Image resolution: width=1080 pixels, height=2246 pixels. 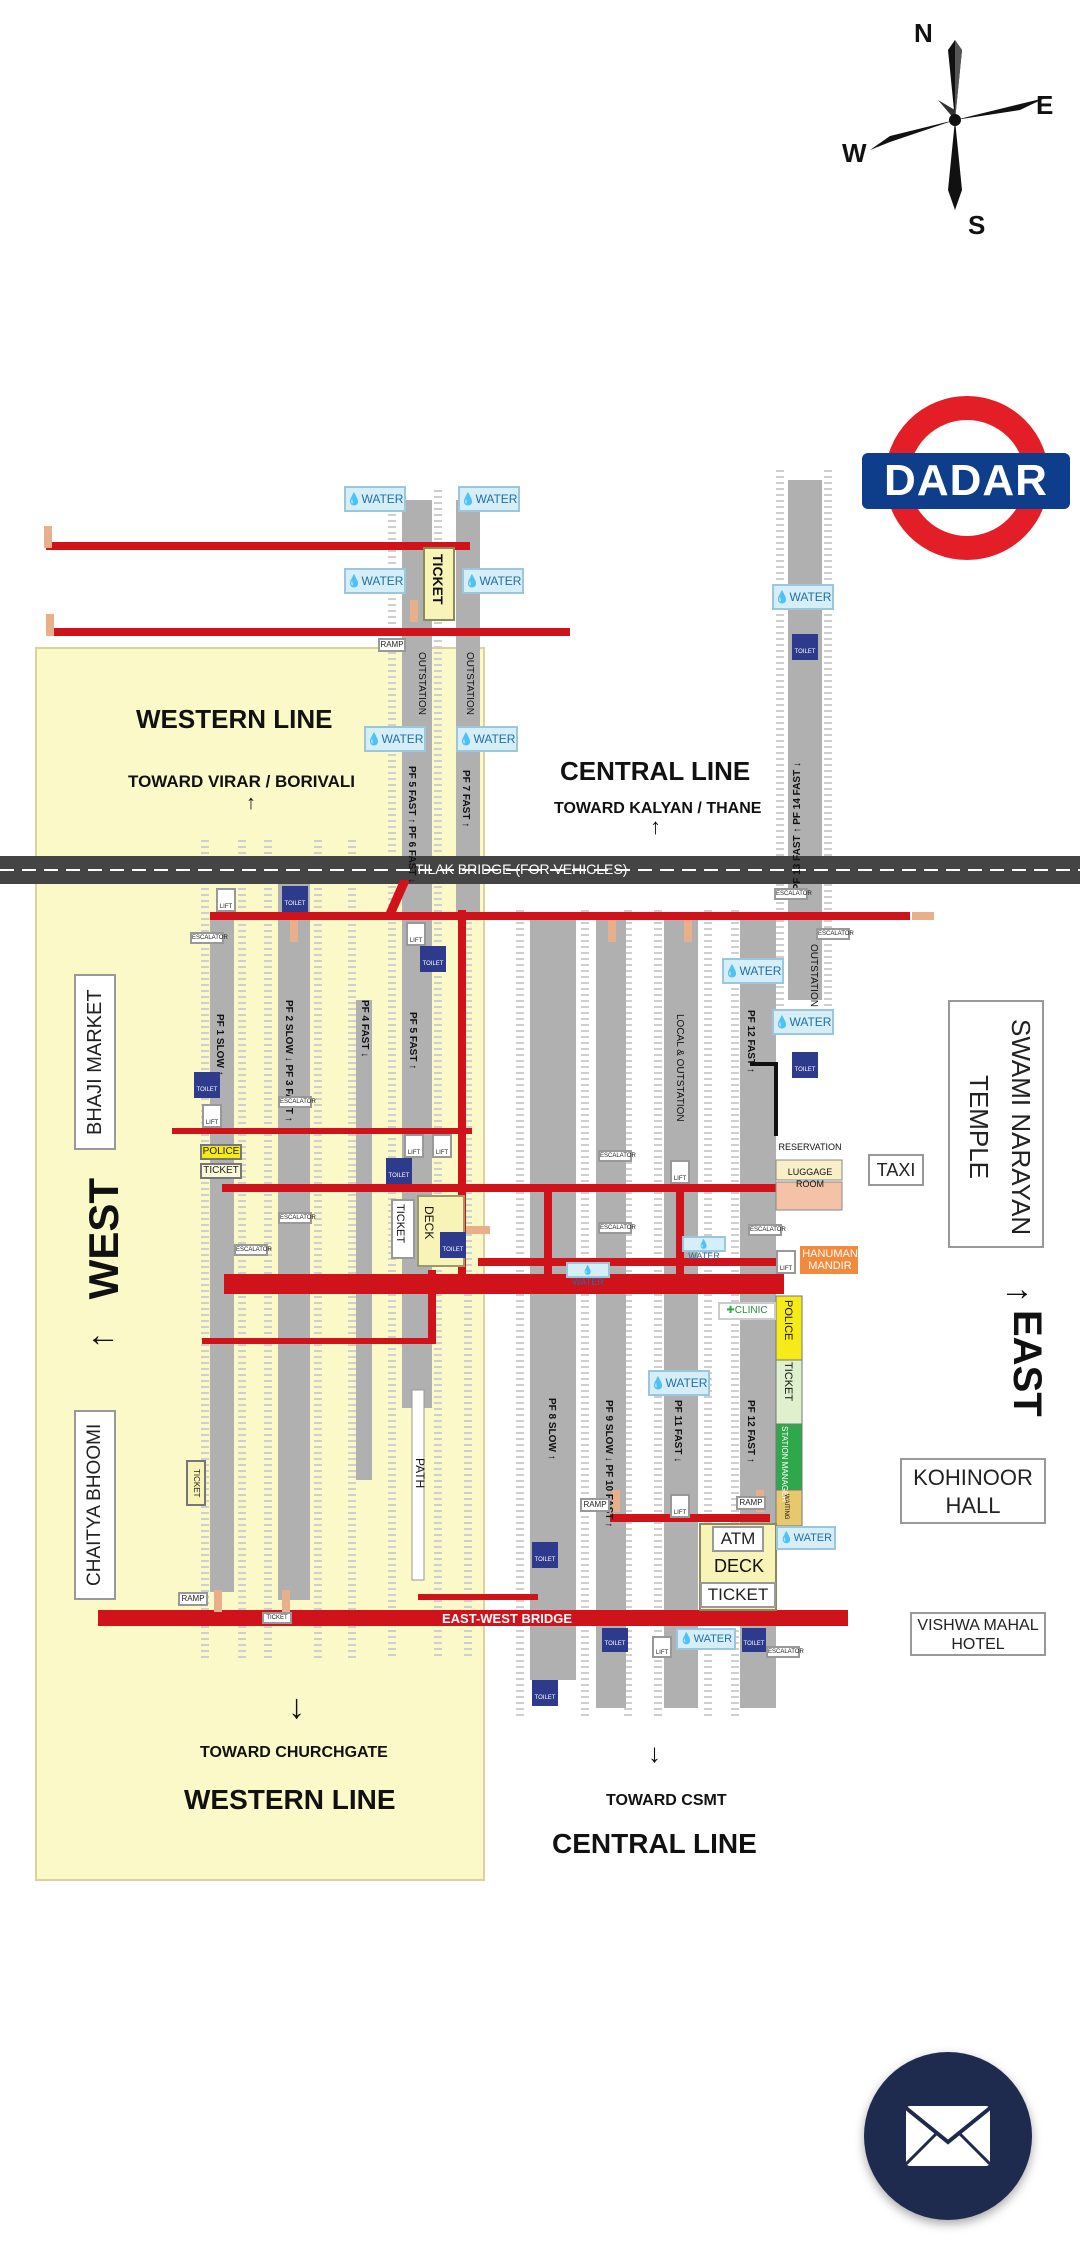 I want to click on waiting-label: WAITING, so click(x=786, y=1507).